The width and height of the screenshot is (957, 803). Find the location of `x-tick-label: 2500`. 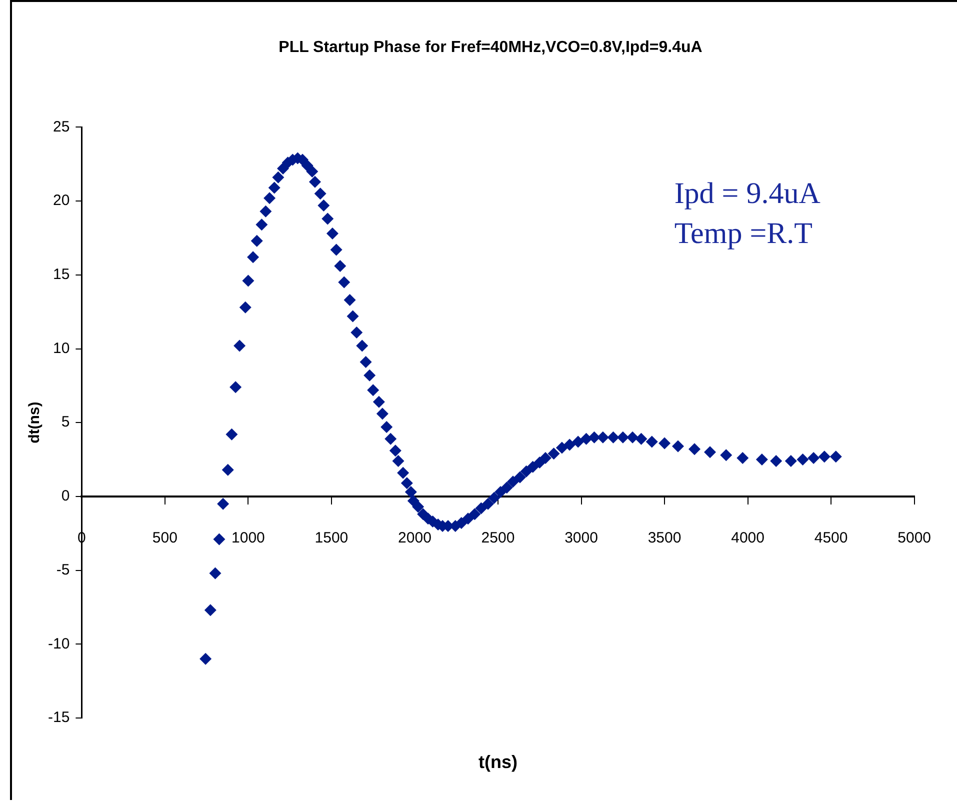

x-tick-label: 2500 is located at coordinates (498, 538).